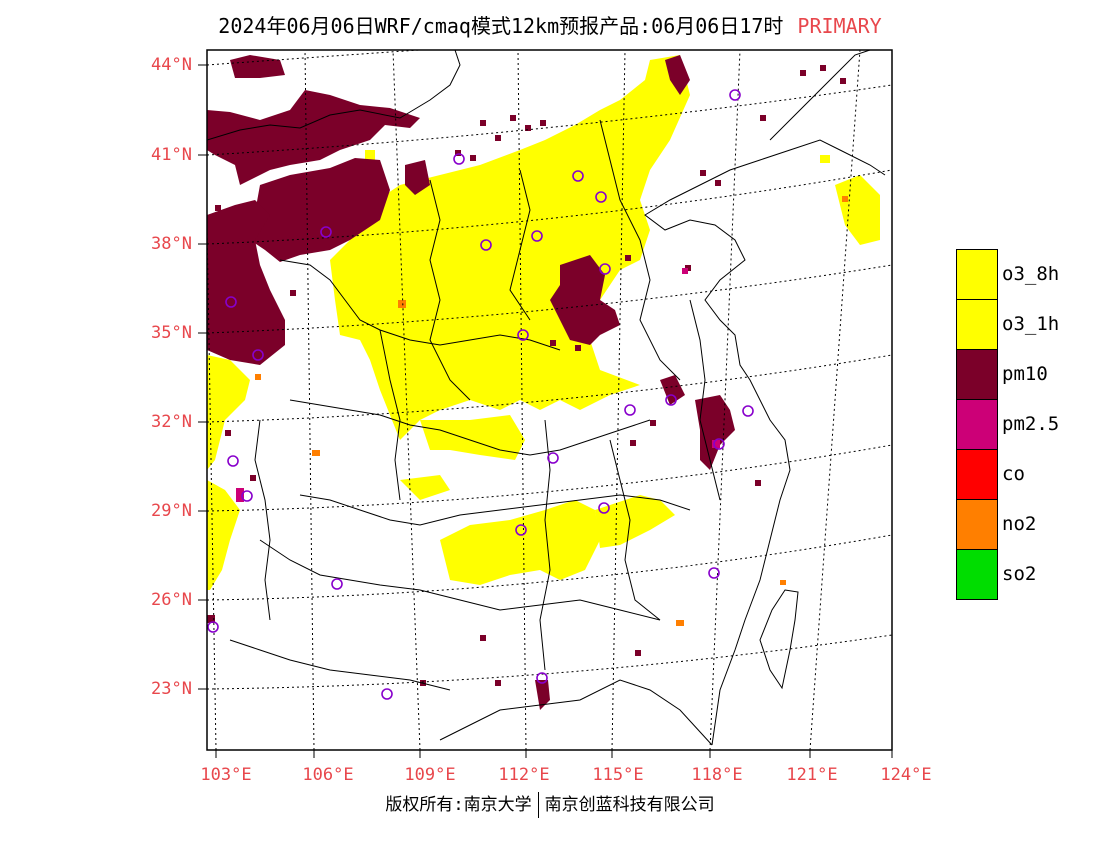 The height and width of the screenshot is (850, 1100). What do you see at coordinates (430, 775) in the screenshot?
I see `lon-label-109: 109°E` at bounding box center [430, 775].